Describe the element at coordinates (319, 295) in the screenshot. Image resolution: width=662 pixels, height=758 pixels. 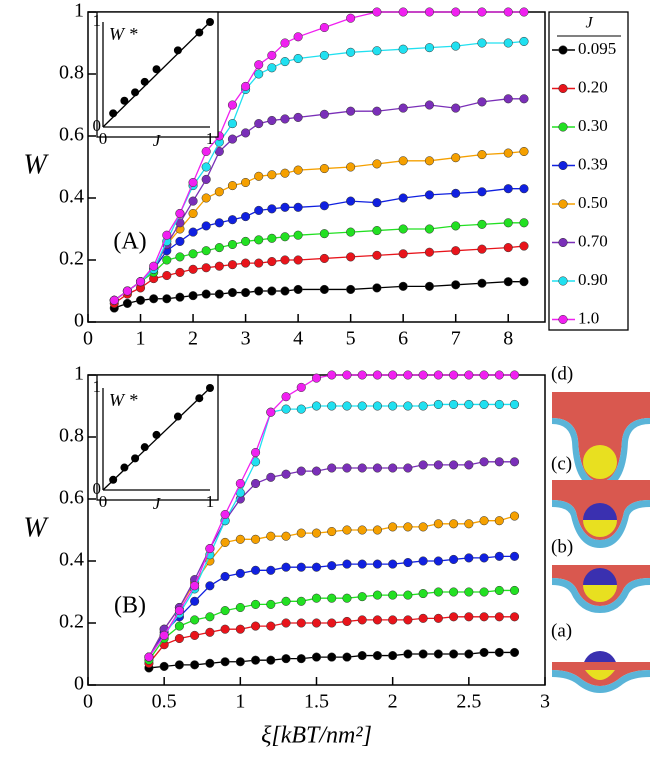
I see `series-line` at that location.